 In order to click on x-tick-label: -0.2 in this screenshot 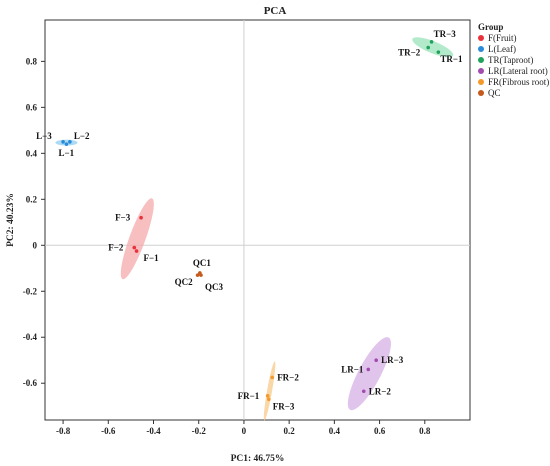, I will do `click(199, 431)`.